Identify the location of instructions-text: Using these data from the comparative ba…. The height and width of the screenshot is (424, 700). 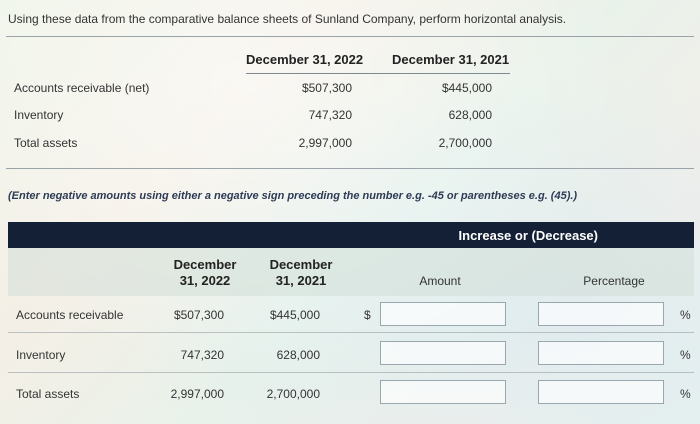
(287, 19).